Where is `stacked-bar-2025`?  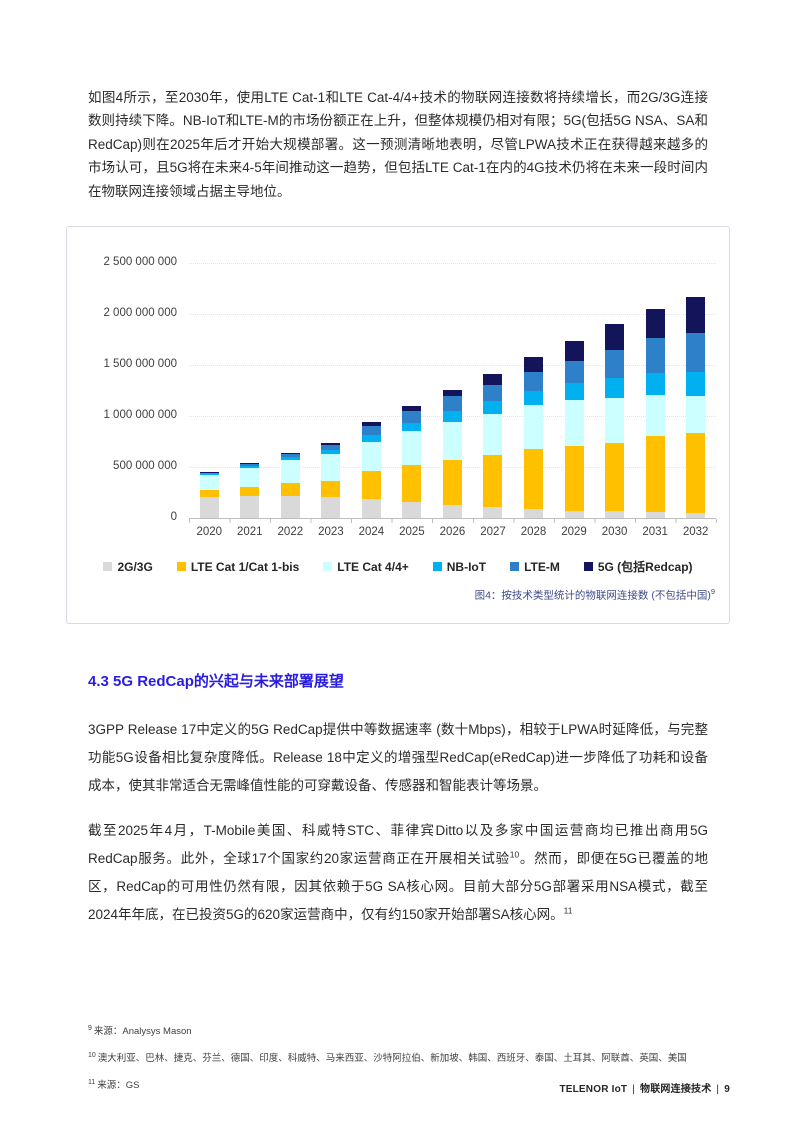
stacked-bar-2025 is located at coordinates (412, 461).